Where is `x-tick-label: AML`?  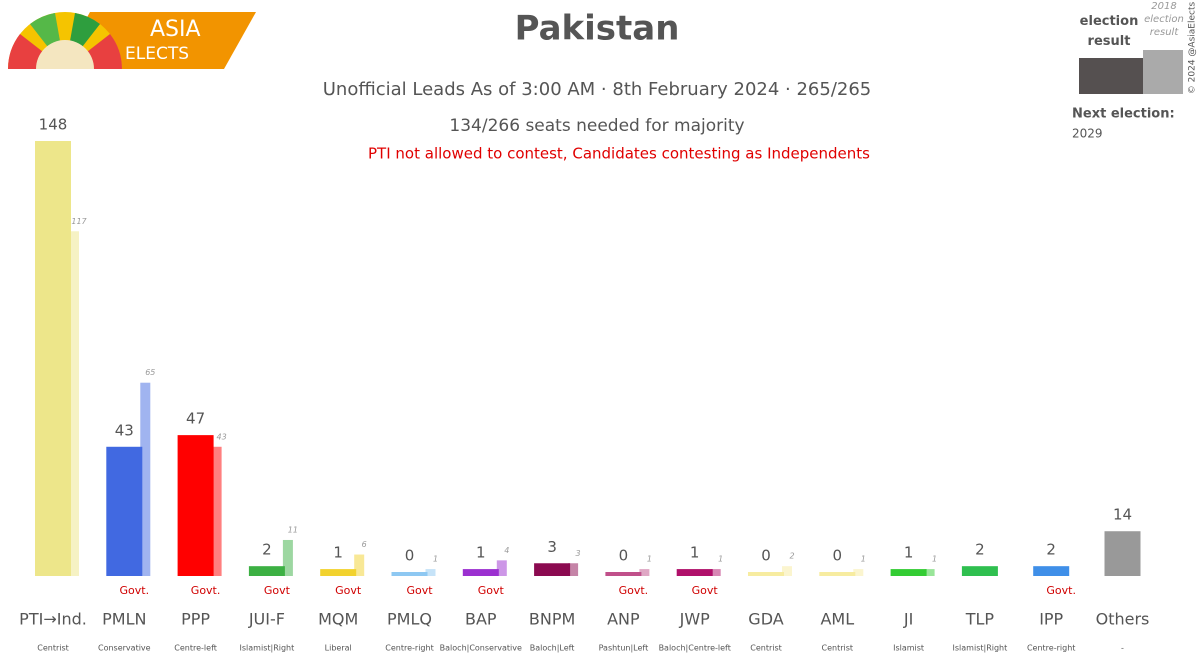 x-tick-label: AML is located at coordinates (837, 619).